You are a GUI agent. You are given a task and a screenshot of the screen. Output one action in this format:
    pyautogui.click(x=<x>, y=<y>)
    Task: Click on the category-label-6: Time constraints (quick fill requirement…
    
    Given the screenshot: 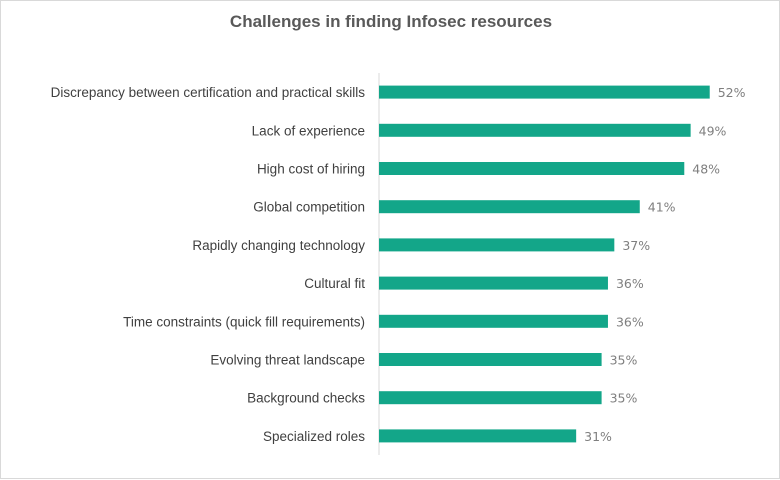 What is the action you would take?
    pyautogui.click(x=244, y=321)
    